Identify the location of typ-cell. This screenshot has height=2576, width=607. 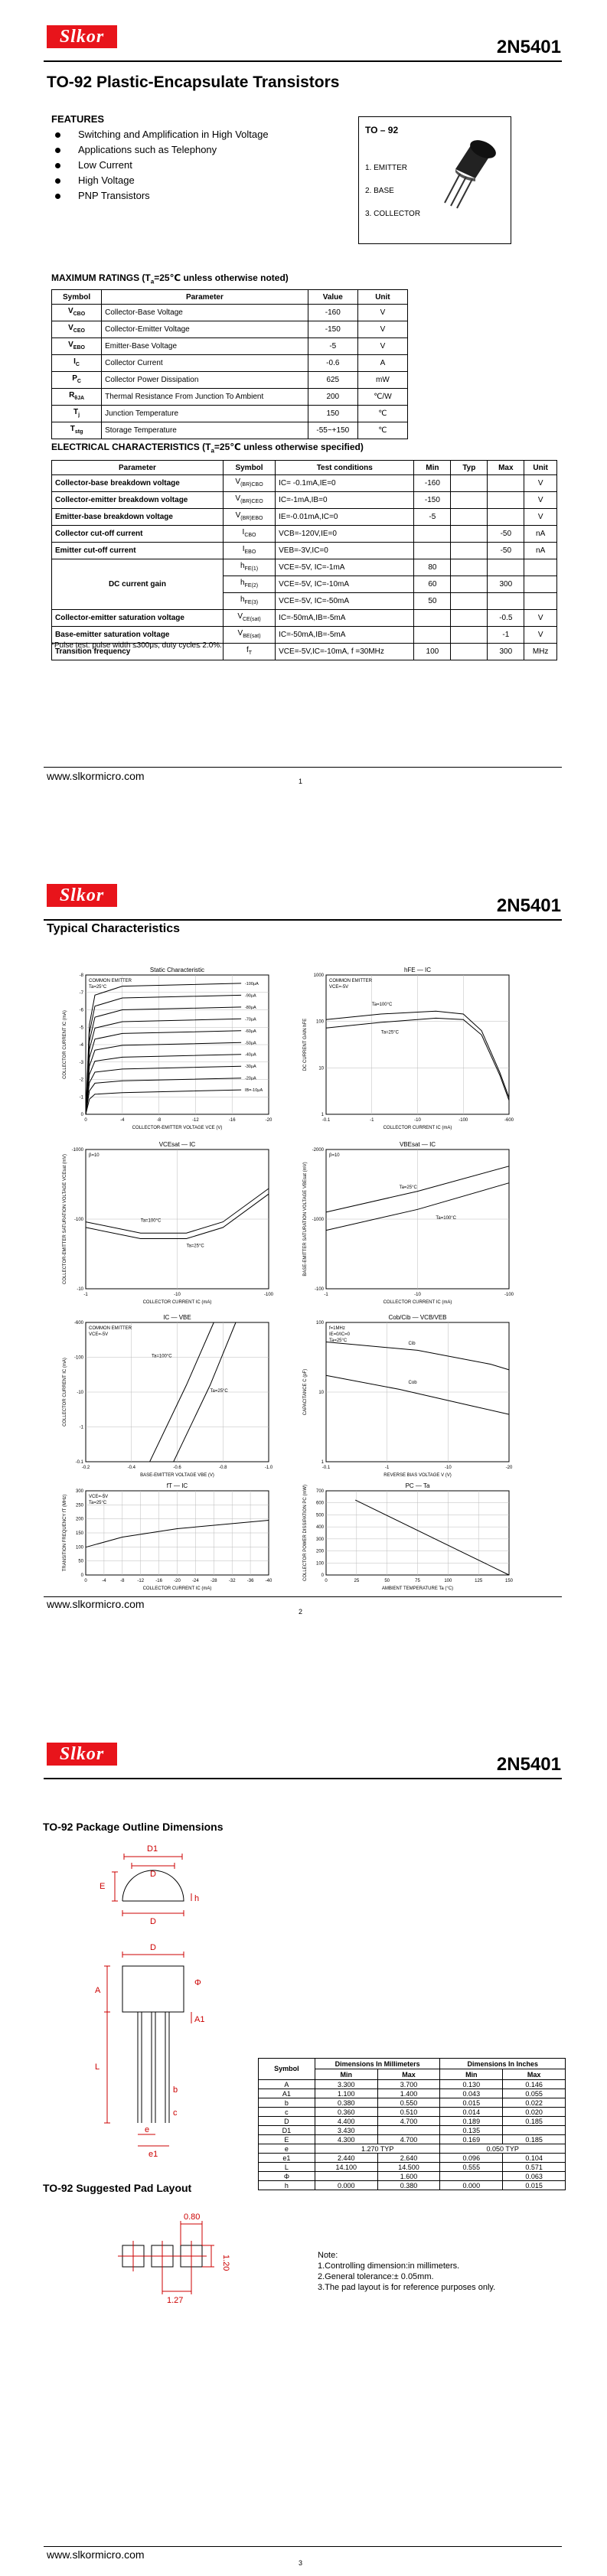
(469, 517).